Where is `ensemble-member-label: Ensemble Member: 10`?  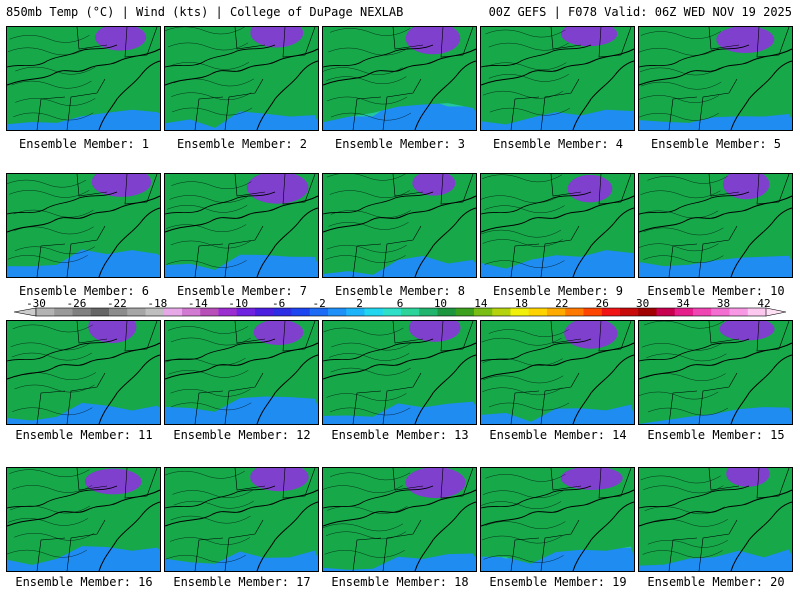
ensemble-member-label: Ensemble Member: 10 is located at coordinates (716, 291).